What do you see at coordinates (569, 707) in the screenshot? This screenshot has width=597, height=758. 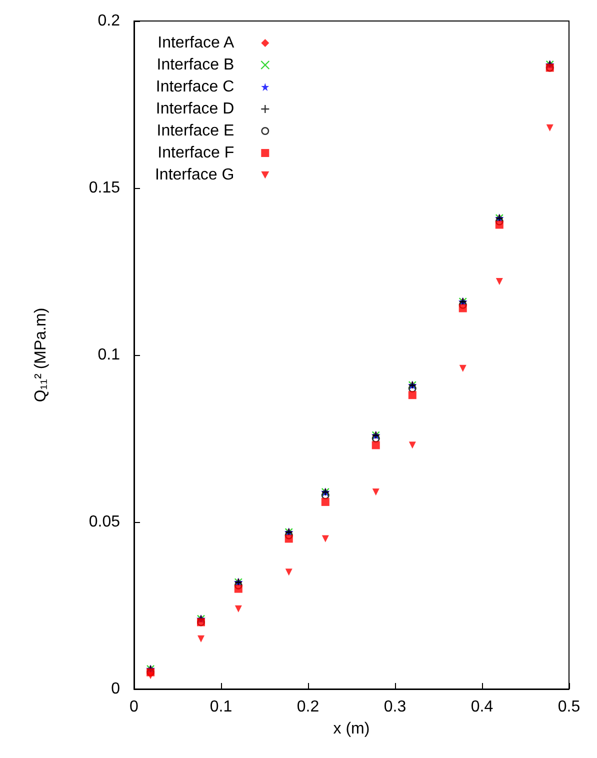 I see `x-tick-label: 0.5` at bounding box center [569, 707].